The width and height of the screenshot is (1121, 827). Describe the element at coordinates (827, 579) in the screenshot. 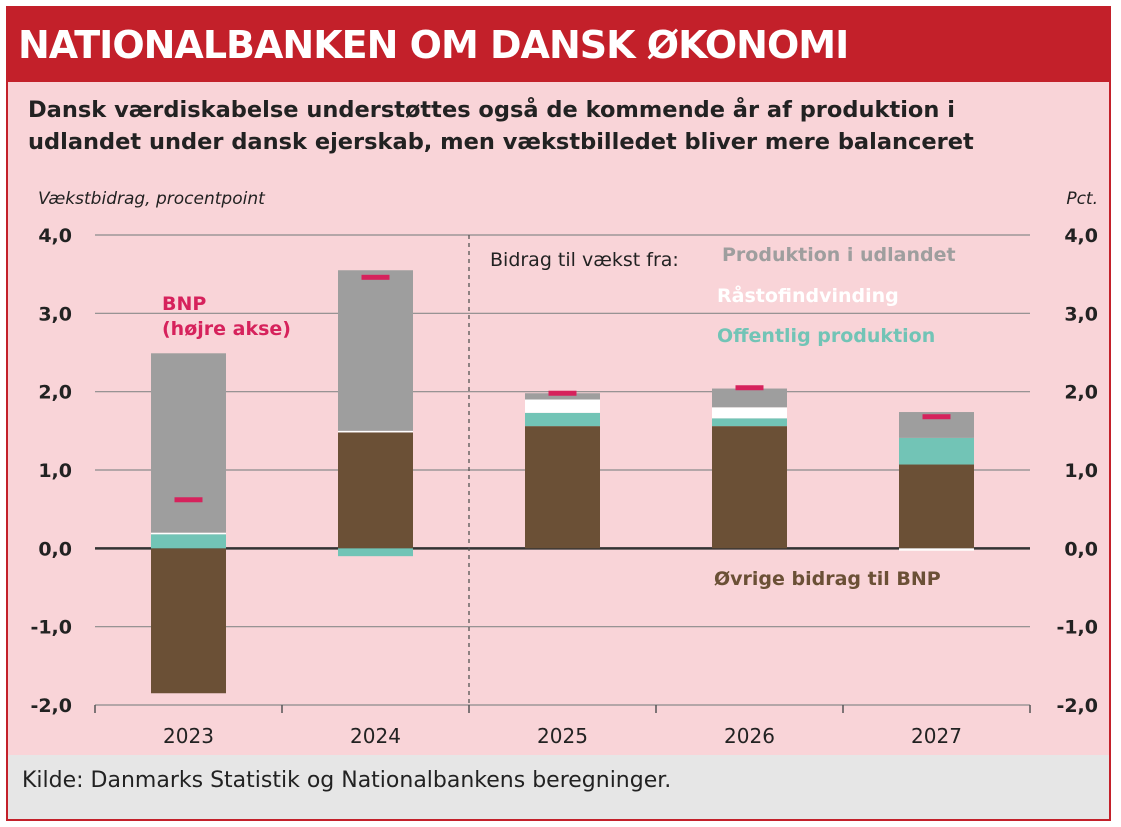

I see `legend-oevrige: Øvrige bidrag til BNP` at that location.